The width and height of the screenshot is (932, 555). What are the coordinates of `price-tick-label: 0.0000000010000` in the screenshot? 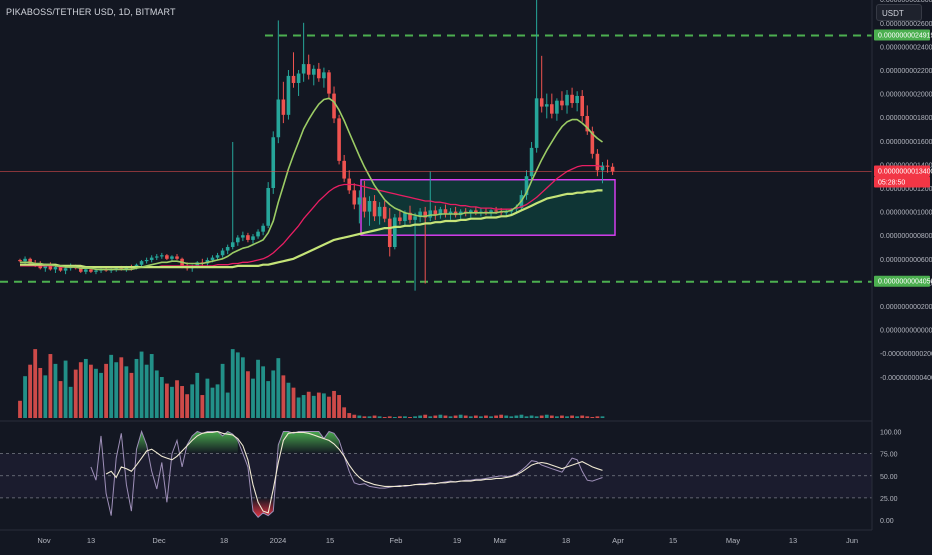 It's located at (906, 213).